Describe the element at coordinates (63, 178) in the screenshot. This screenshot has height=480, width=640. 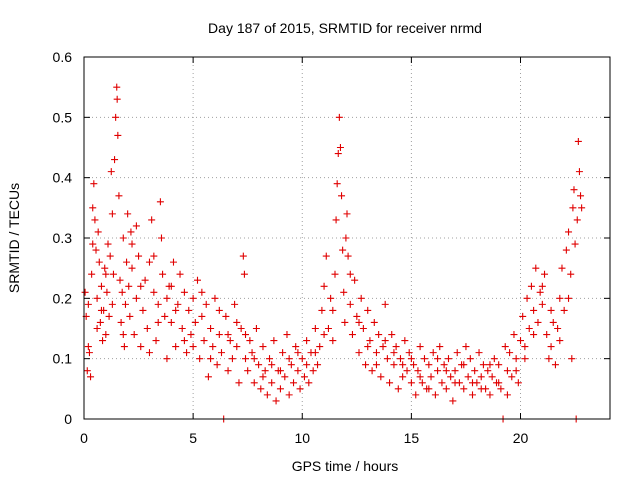
I see `y-tick-label: 0.4` at that location.